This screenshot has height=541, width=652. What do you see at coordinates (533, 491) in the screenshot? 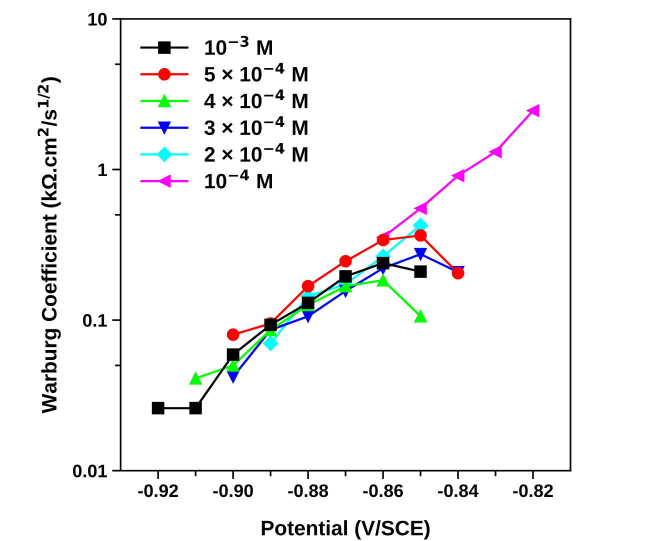
I see `x-tick-label: -0.82` at bounding box center [533, 491].